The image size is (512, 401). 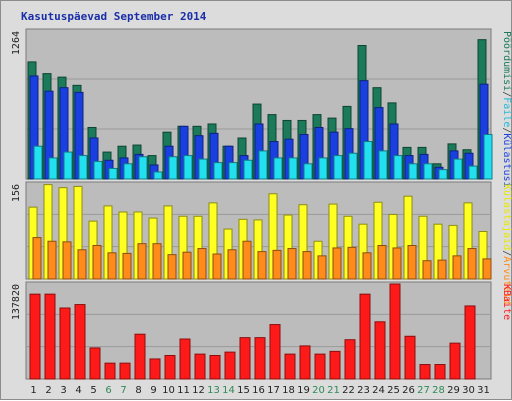 I want to click on x-tick-day-29: 29, so click(x=453, y=390).